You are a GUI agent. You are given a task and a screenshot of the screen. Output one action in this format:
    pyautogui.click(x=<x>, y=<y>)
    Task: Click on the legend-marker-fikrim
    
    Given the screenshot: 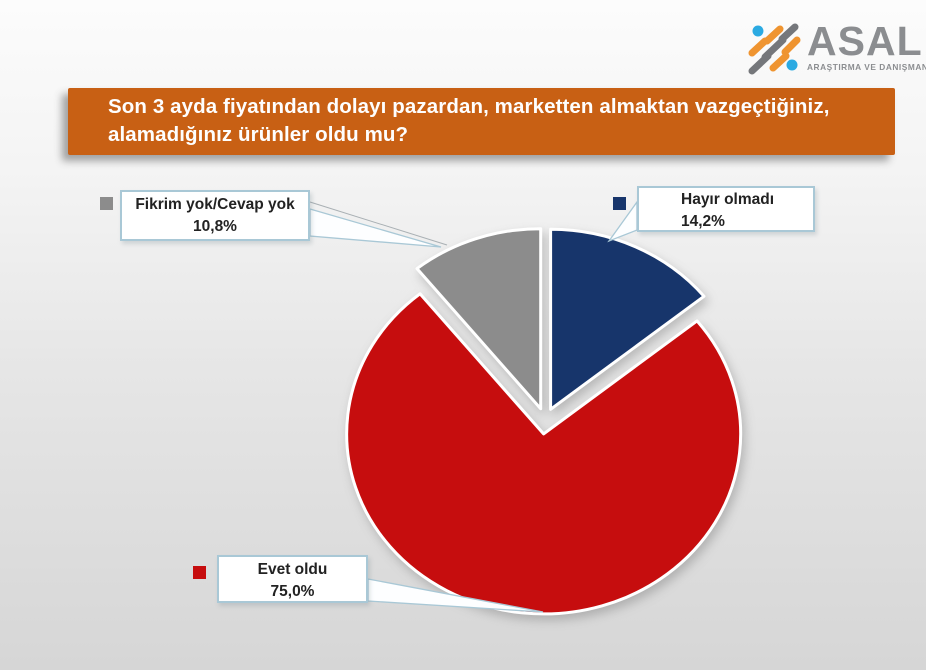 What is the action you would take?
    pyautogui.click(x=106, y=203)
    